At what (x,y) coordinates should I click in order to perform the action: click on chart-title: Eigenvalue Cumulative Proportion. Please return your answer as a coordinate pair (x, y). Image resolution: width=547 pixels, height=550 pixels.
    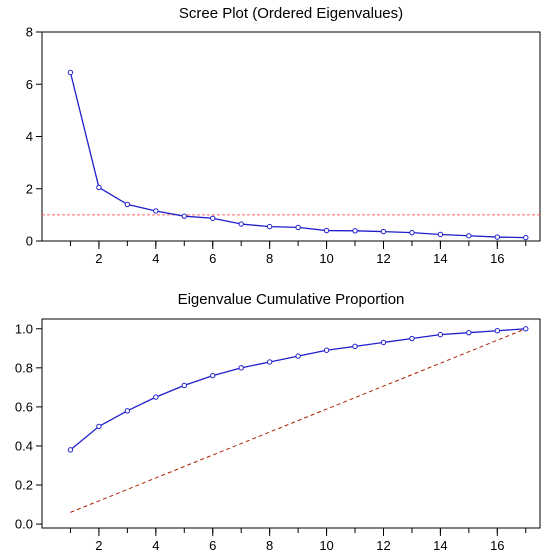
    Looking at the image, I should click on (291, 299).